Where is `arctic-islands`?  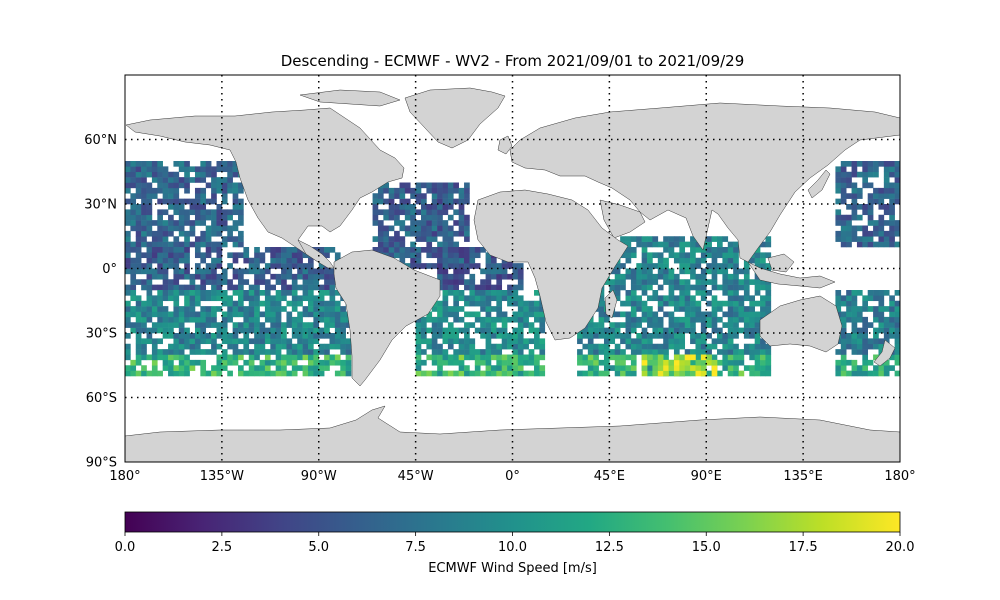 arctic-islands is located at coordinates (350, 98).